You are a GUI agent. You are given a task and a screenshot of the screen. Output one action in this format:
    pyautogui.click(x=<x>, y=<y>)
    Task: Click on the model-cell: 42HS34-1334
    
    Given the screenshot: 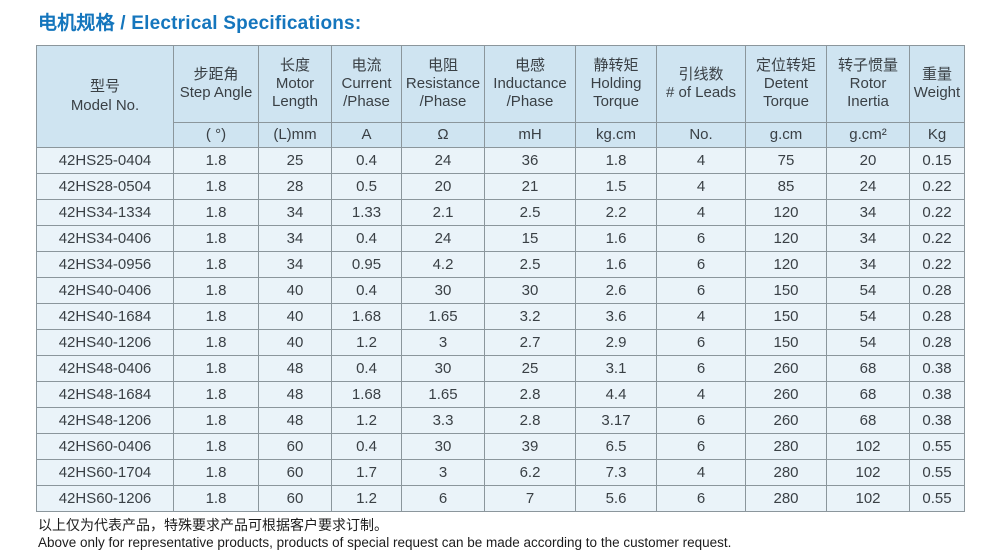 What is the action you would take?
    pyautogui.click(x=105, y=212)
    